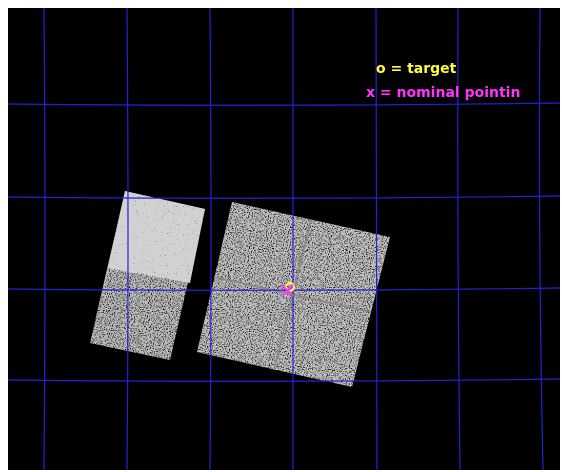  I want to click on legend-pointing: x = nominal pointin, so click(443, 93).